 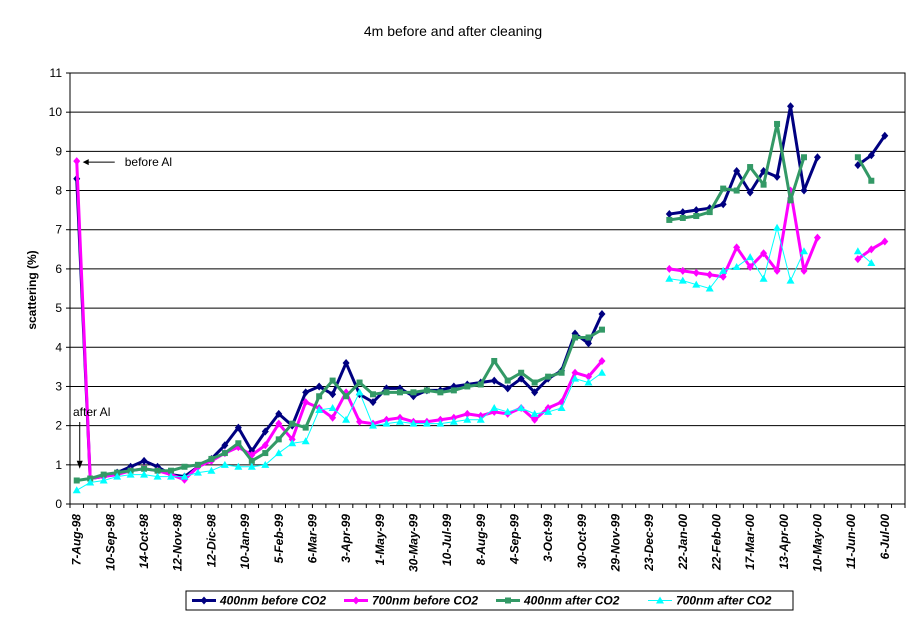 I want to click on x-tick-label: 10-Jan-99, so click(x=245, y=542).